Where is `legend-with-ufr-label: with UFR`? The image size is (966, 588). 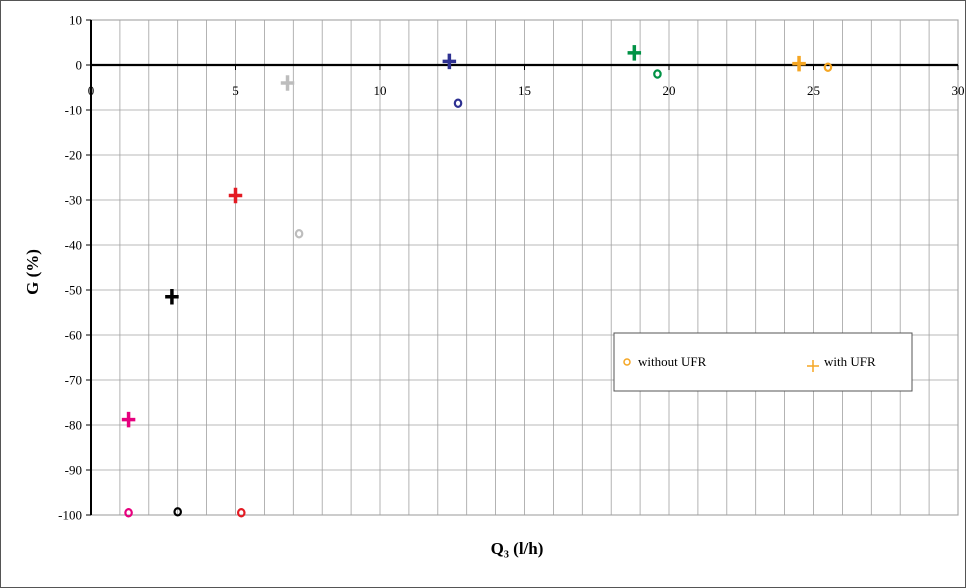
legend-with-ufr-label: with UFR is located at coordinates (850, 361).